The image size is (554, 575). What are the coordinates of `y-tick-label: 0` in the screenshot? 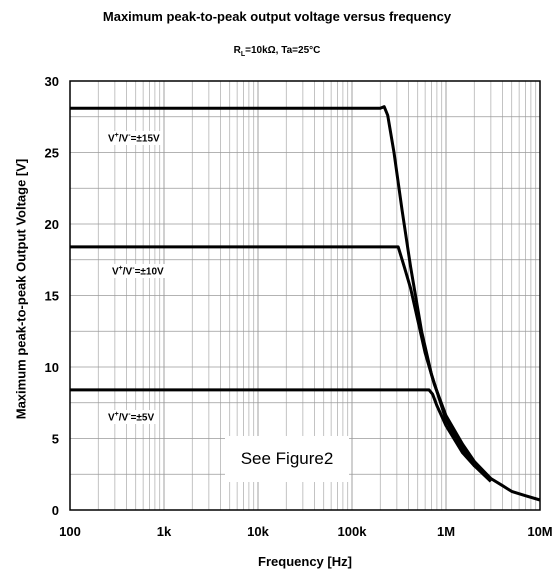 It's located at (55, 510).